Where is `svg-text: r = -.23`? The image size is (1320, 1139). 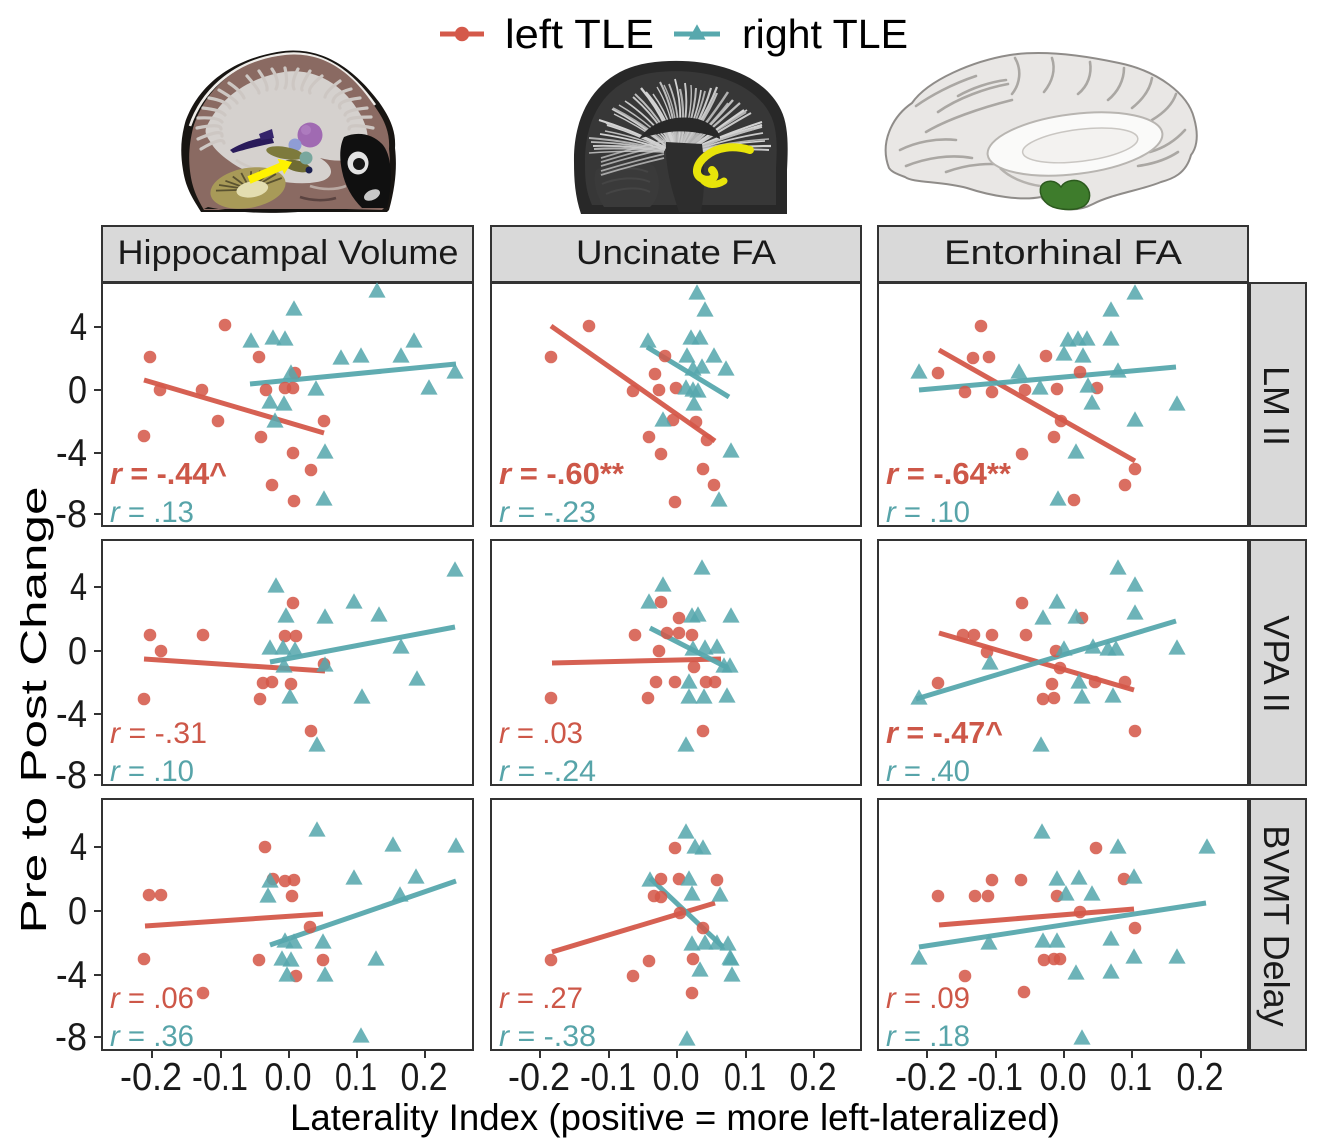 svg-text: r = -.23 is located at coordinates (547, 512).